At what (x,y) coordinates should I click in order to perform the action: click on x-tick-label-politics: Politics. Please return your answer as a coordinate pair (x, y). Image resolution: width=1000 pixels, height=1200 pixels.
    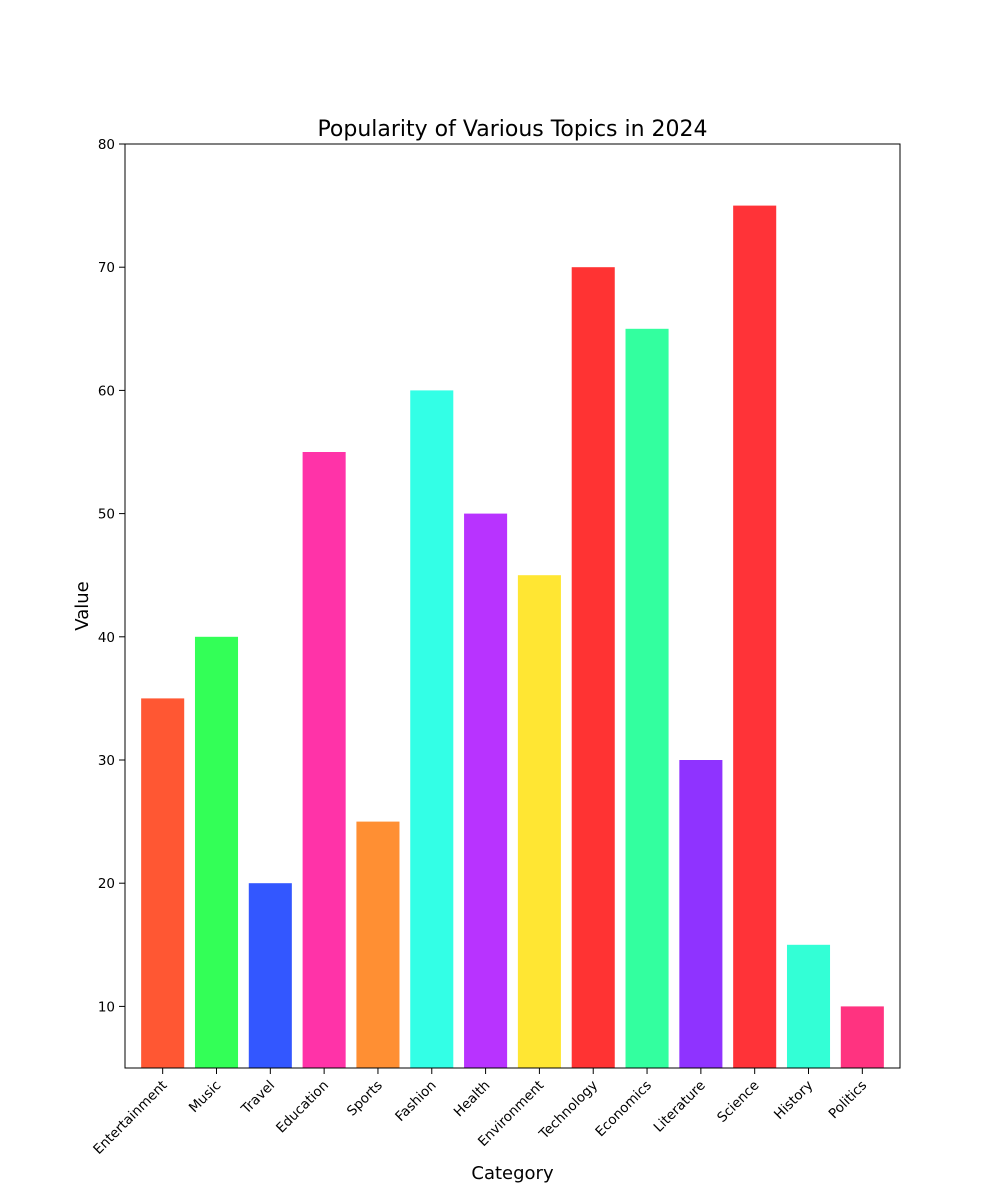
    Looking at the image, I should click on (848, 1100).